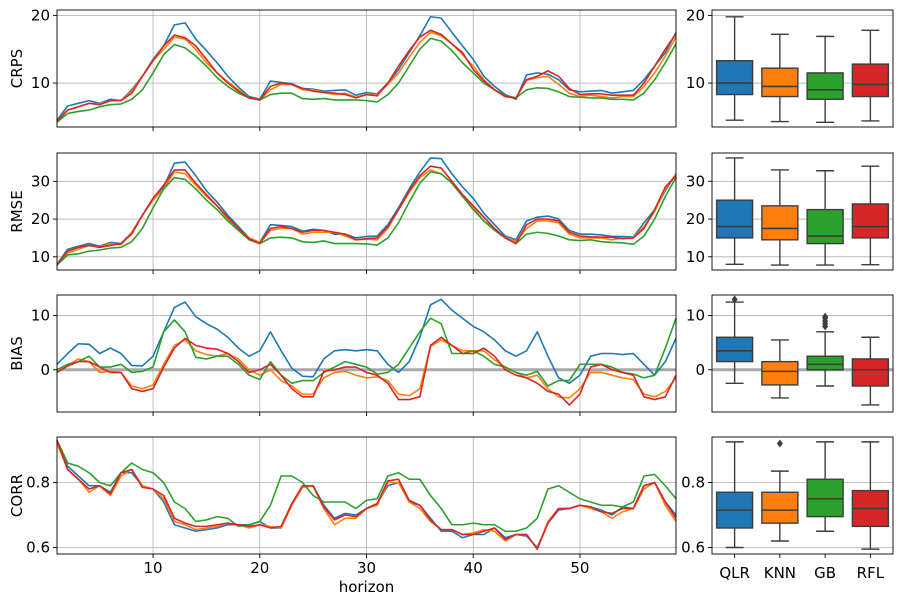 Image resolution: width=904 pixels, height=602 pixels. What do you see at coordinates (871, 573) in the screenshot?
I see `category-label: RFL` at bounding box center [871, 573].